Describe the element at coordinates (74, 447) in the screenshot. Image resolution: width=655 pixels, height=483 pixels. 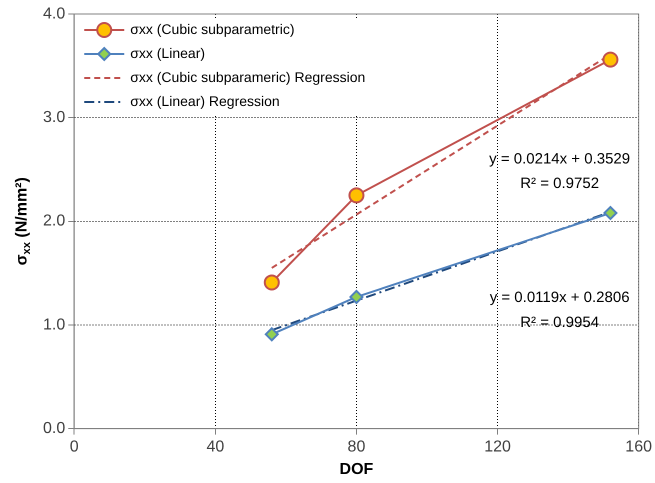
I see `x-tick-label: 0` at that location.